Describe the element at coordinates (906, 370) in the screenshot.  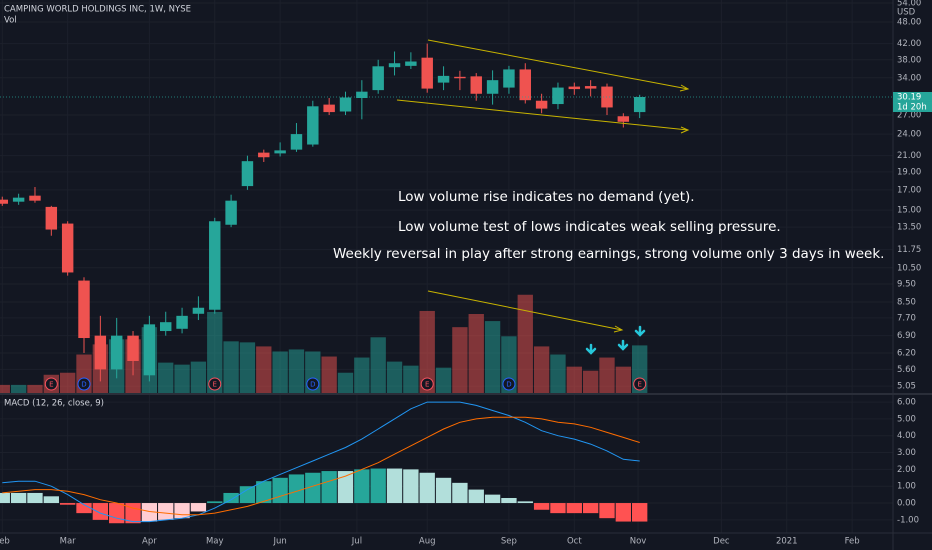
I see `y-tick-label: 5.60` at that location.